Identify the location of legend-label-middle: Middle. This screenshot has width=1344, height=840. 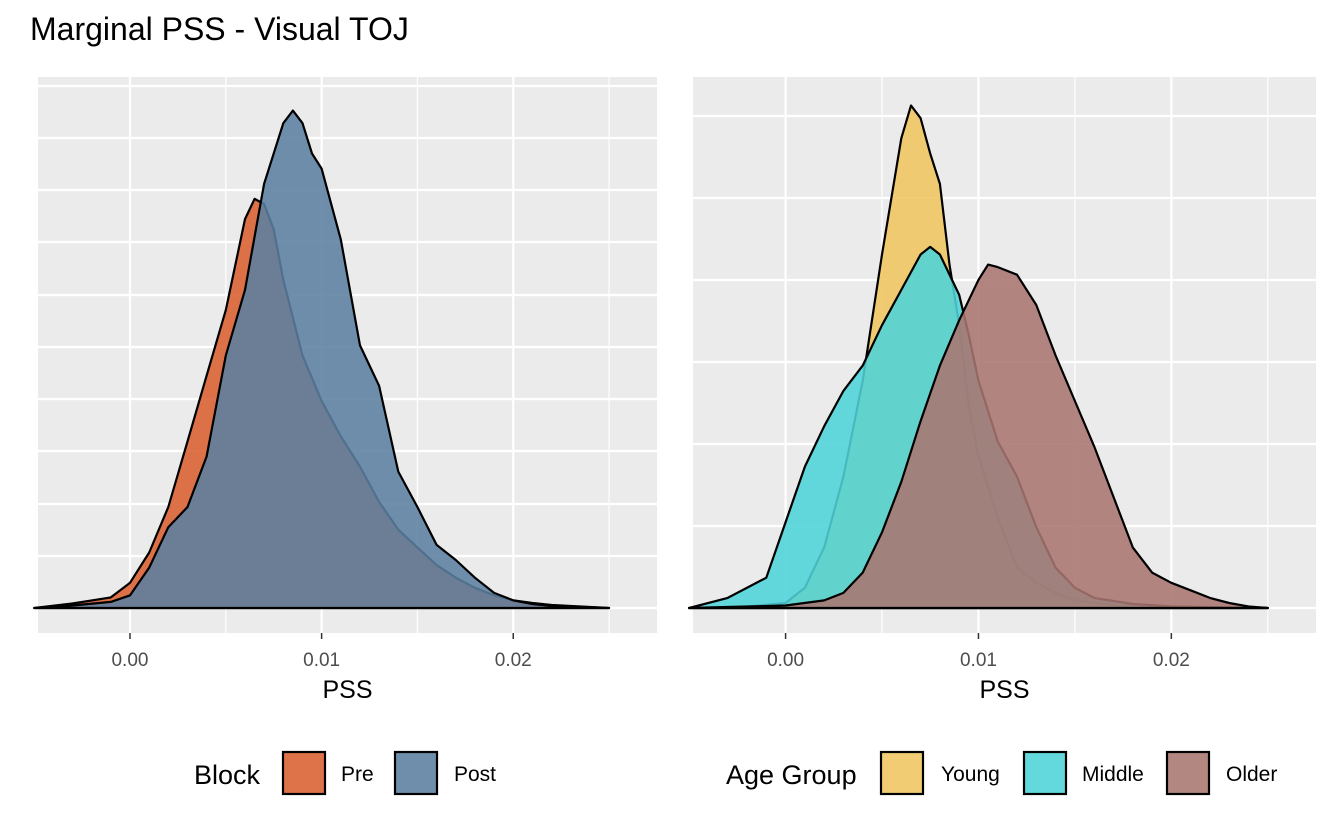
(1113, 774).